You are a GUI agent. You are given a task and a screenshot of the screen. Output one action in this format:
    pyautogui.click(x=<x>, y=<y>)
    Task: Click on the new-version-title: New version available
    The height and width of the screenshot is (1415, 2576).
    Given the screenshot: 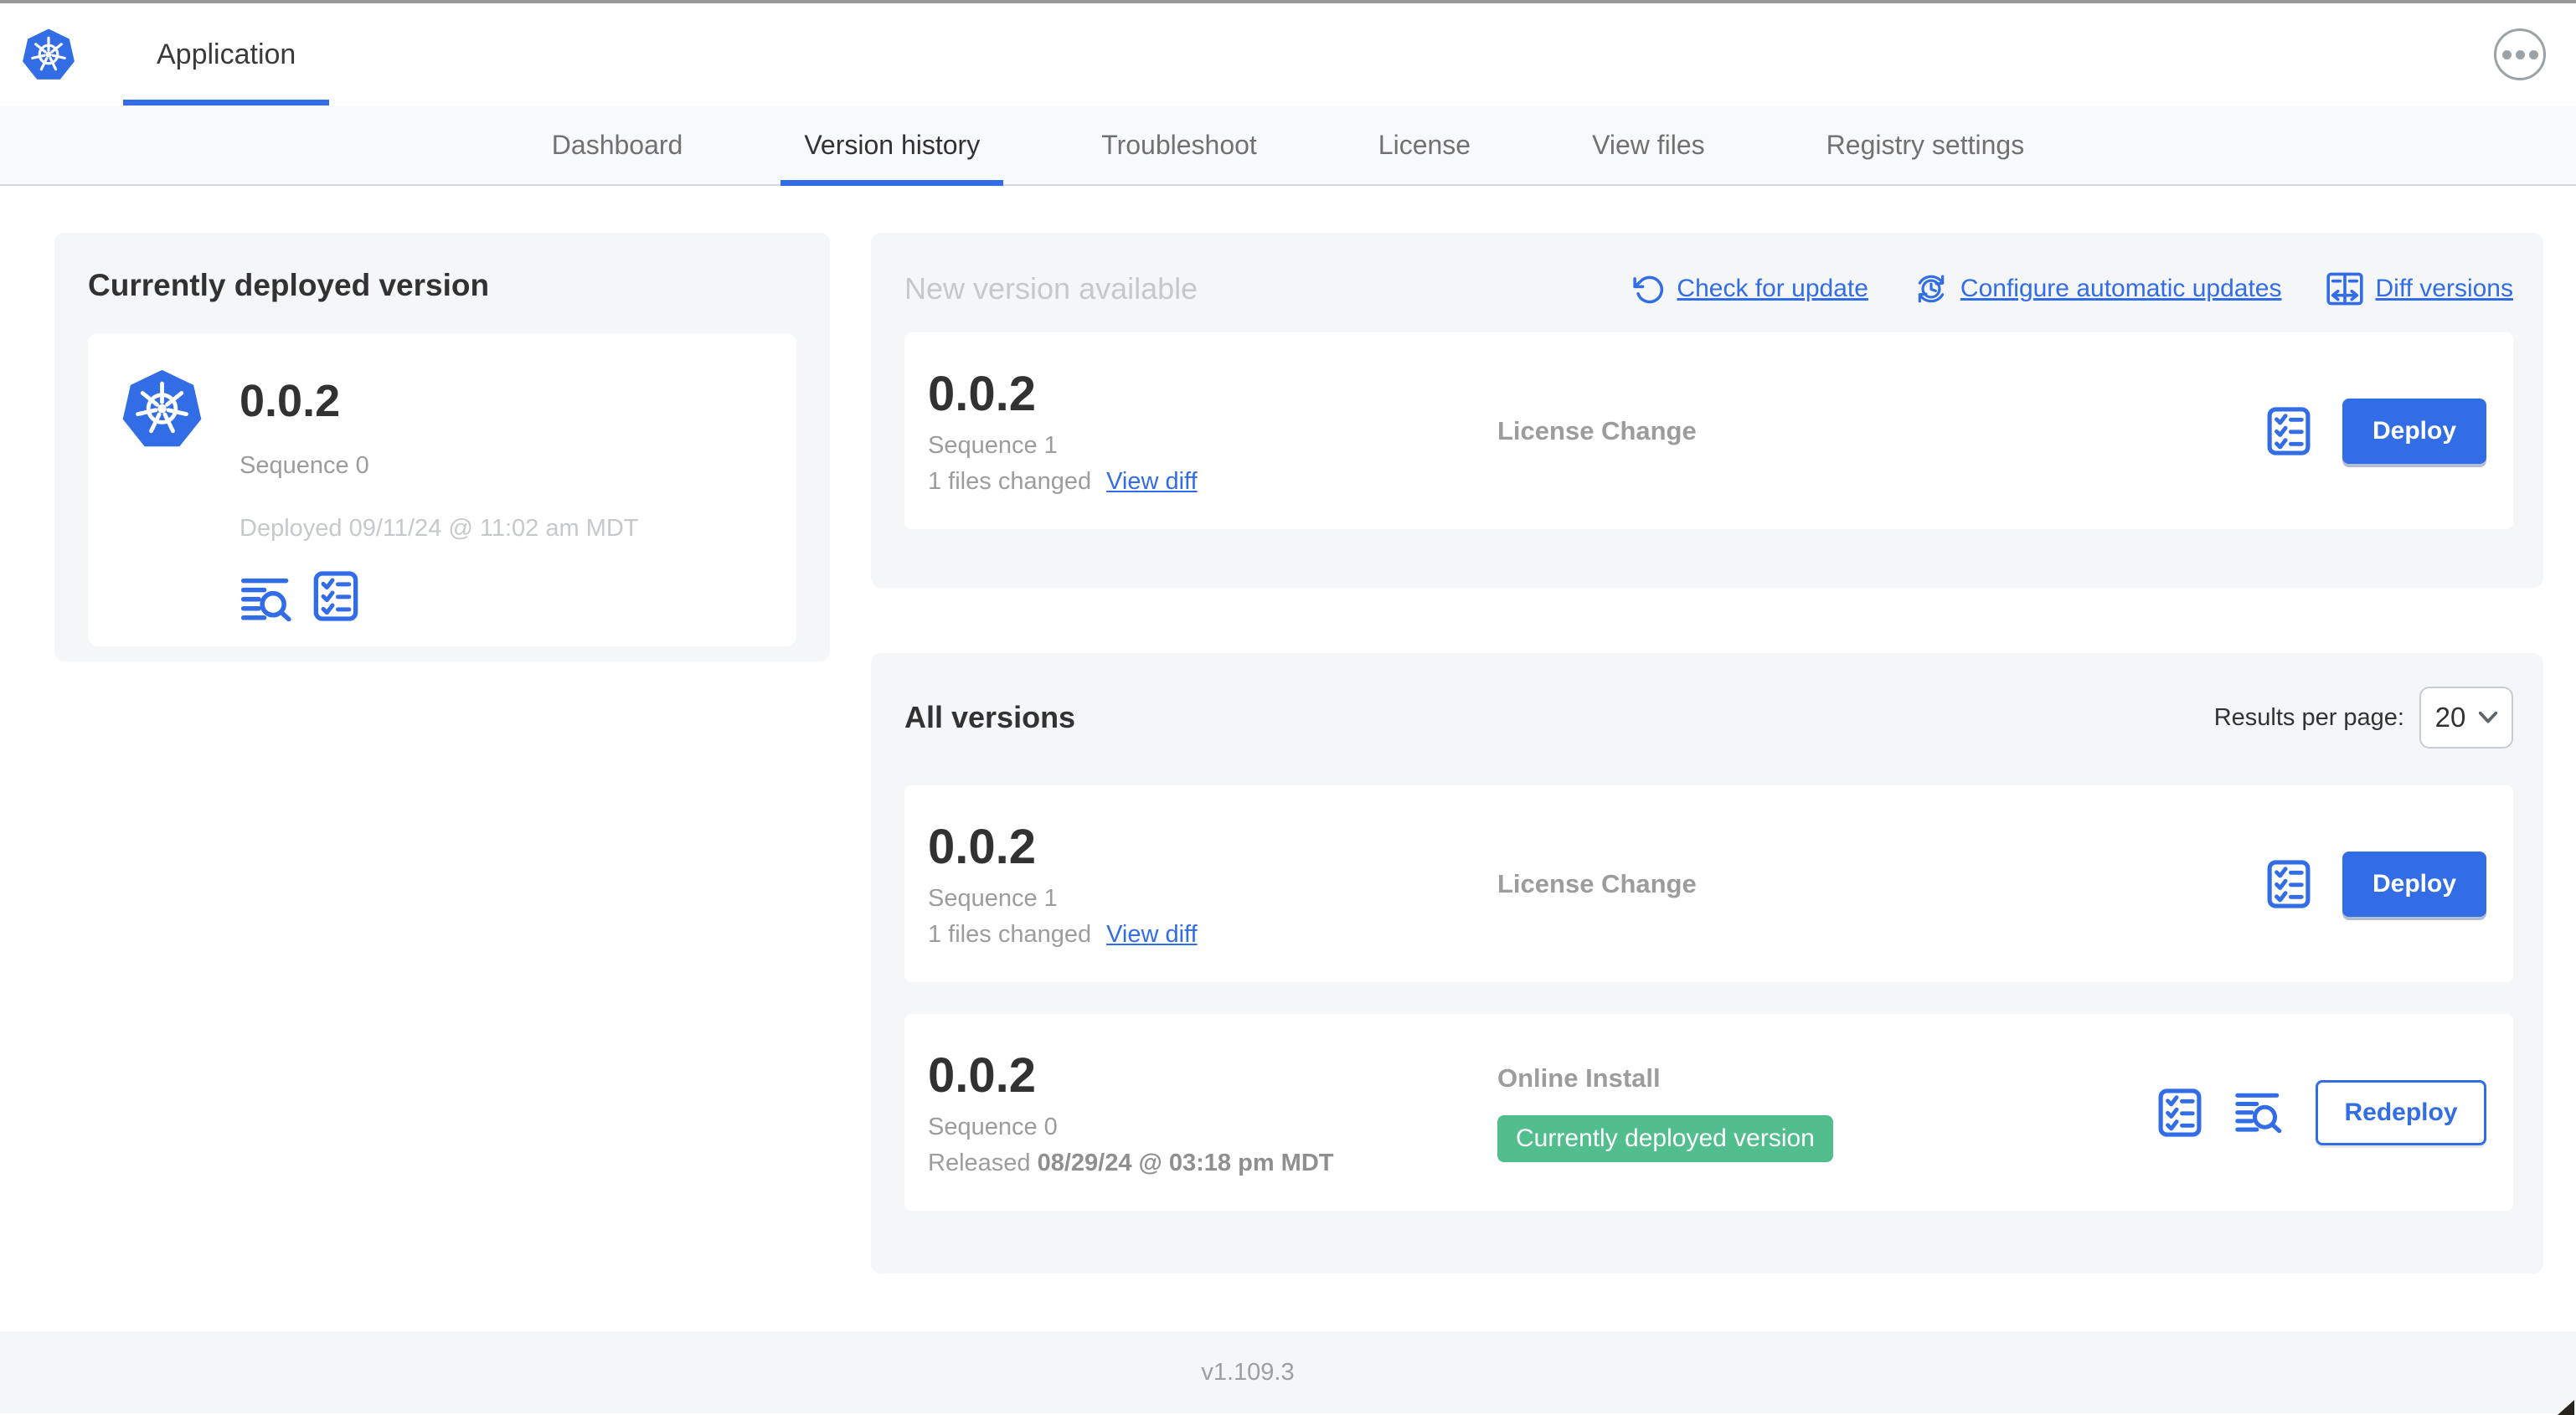 What is the action you would take?
    pyautogui.click(x=1051, y=288)
    